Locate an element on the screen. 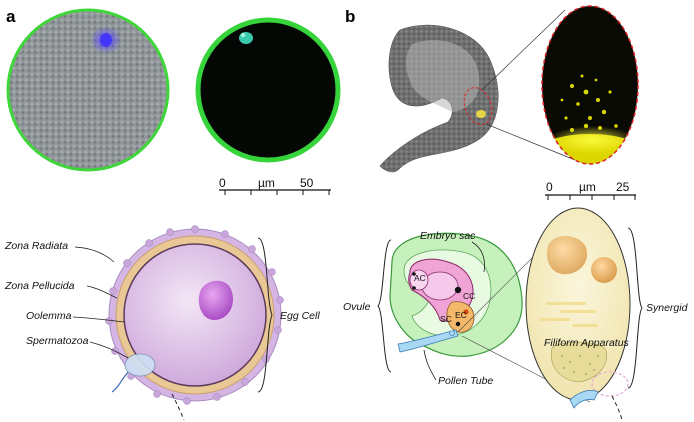 The image size is (694, 422). panel-b-letter: b is located at coordinates (350, 16).